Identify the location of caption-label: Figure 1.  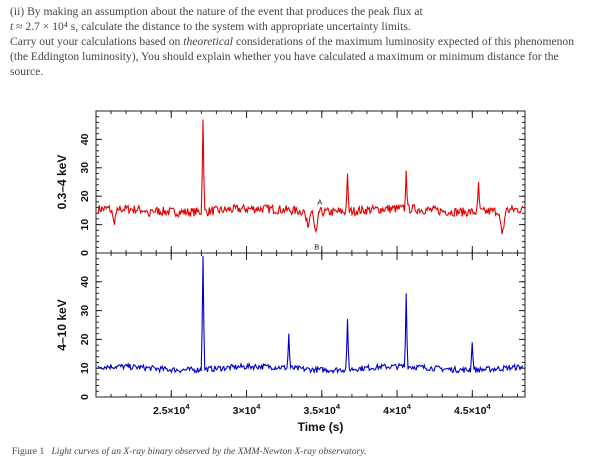
(28, 451).